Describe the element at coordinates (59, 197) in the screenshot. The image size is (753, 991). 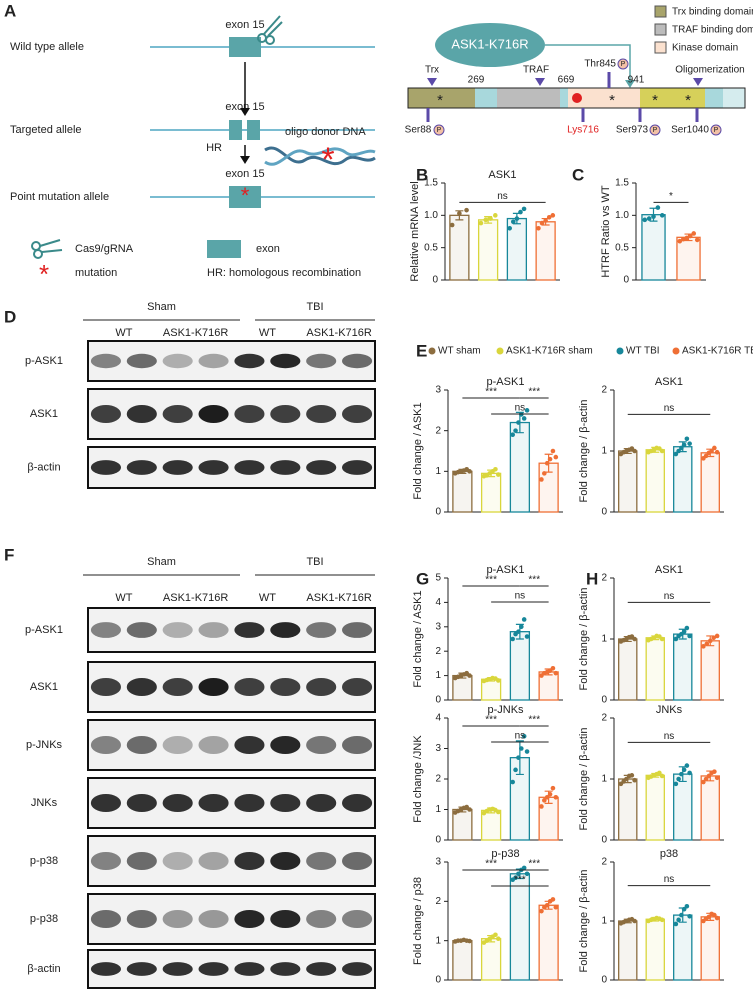
I see `allele-label: Point mutation allele` at that location.